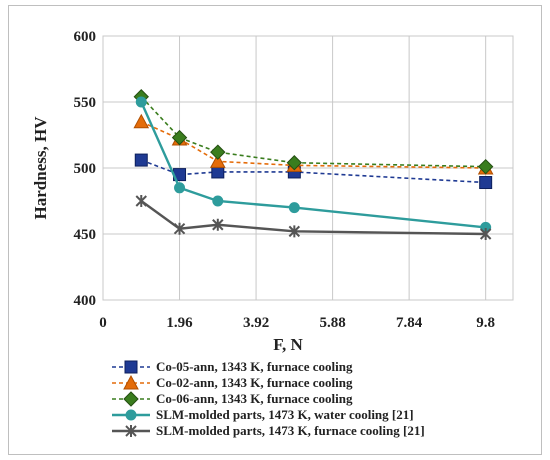  What do you see at coordinates (256, 323) in the screenshot?
I see `x-tick-label: 3.92` at bounding box center [256, 323].